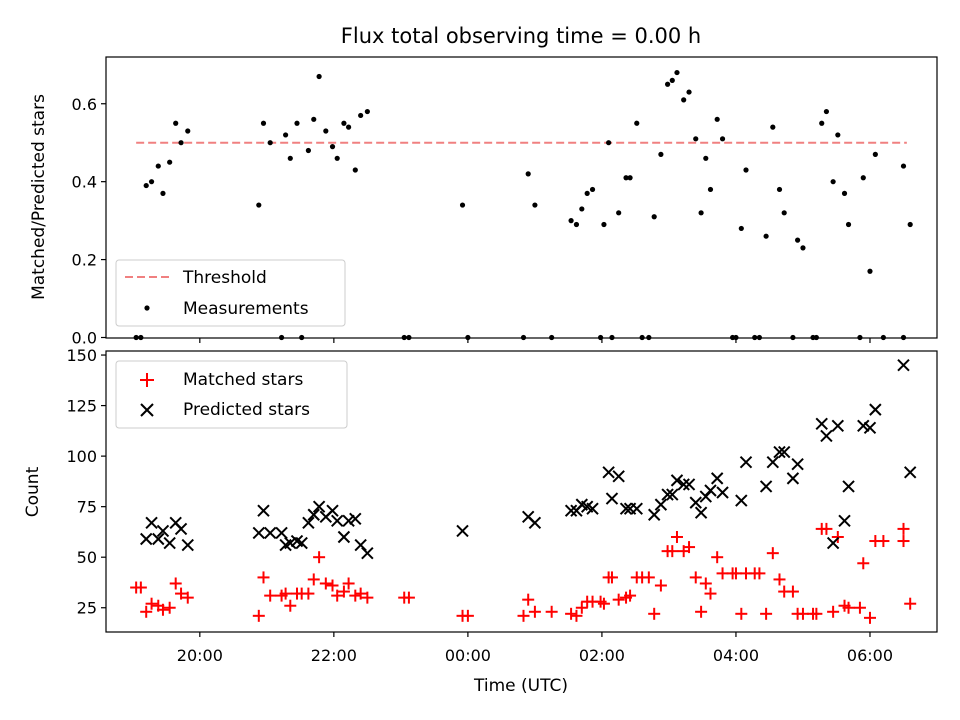 This screenshot has height=720, width=960. What do you see at coordinates (81, 355) in the screenshot?
I see `bottom-y-tick-label: 150` at bounding box center [81, 355].